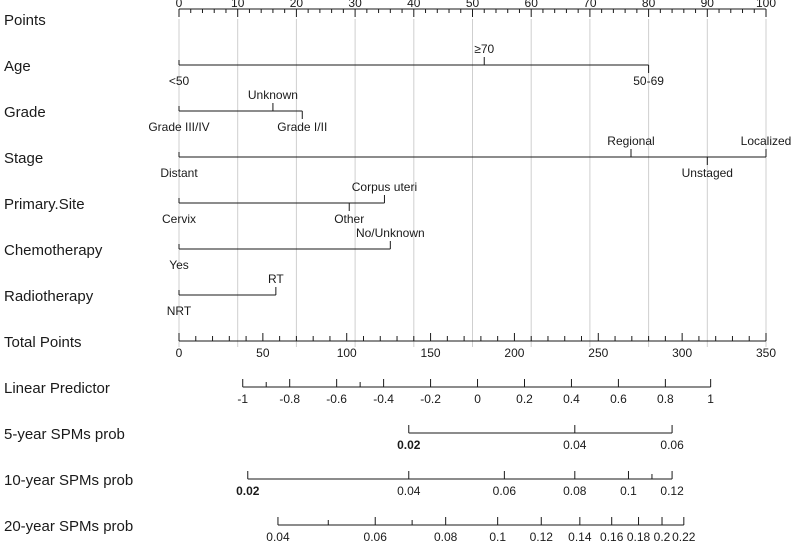 The height and width of the screenshot is (547, 797). I want to click on tick-label-0-16: 0.16, so click(612, 537).